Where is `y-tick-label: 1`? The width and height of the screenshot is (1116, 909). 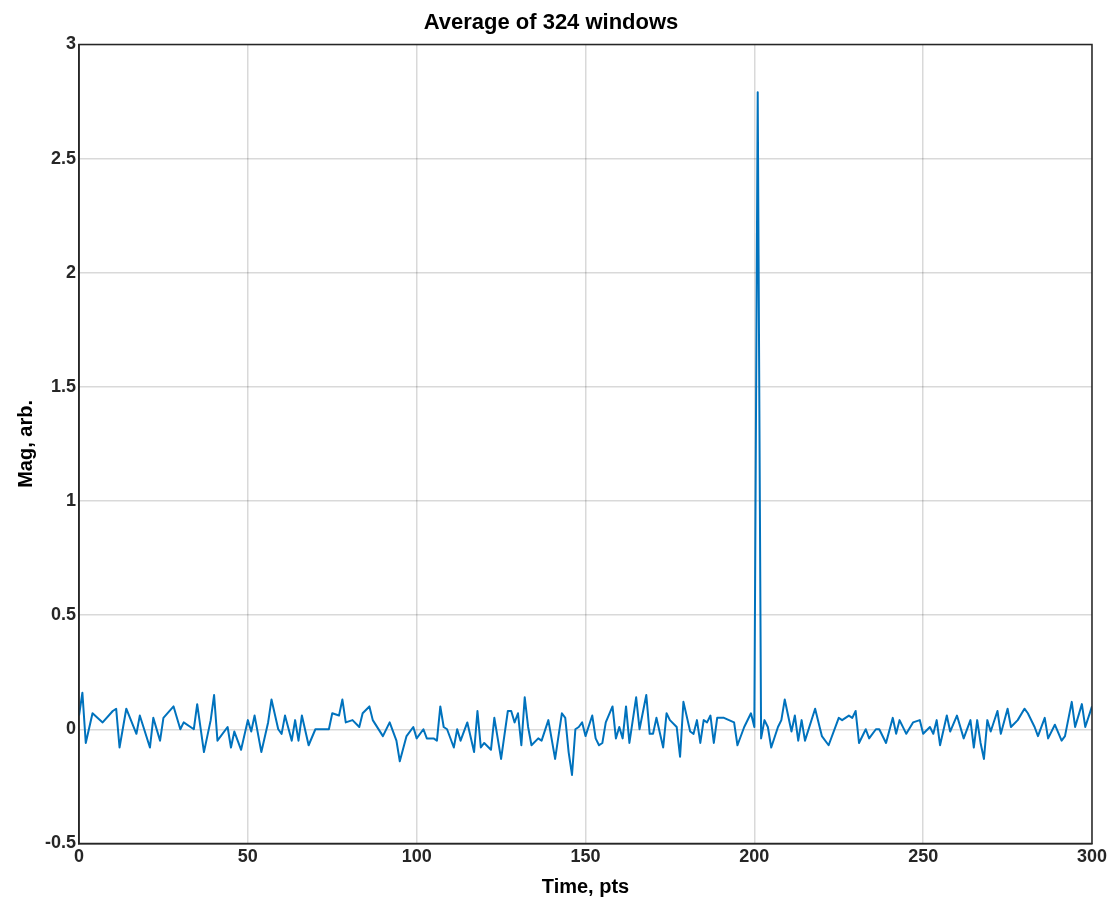 y-tick-label: 1 is located at coordinates (71, 499).